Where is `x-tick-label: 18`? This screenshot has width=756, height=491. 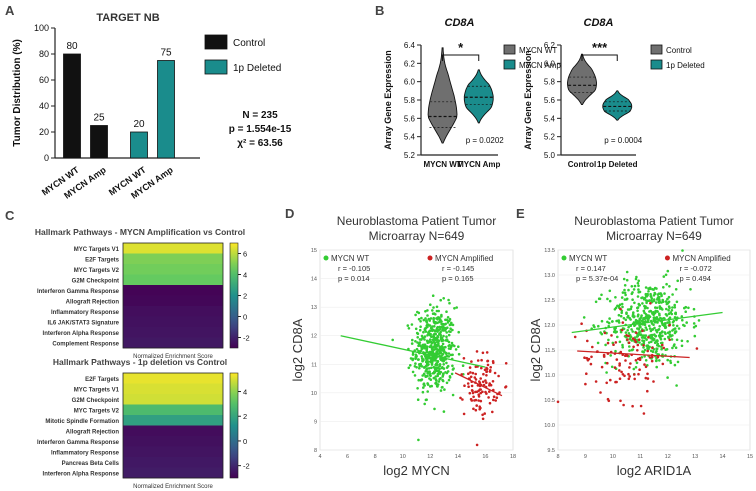
x-tick-label: 18 is located at coordinates (513, 457).